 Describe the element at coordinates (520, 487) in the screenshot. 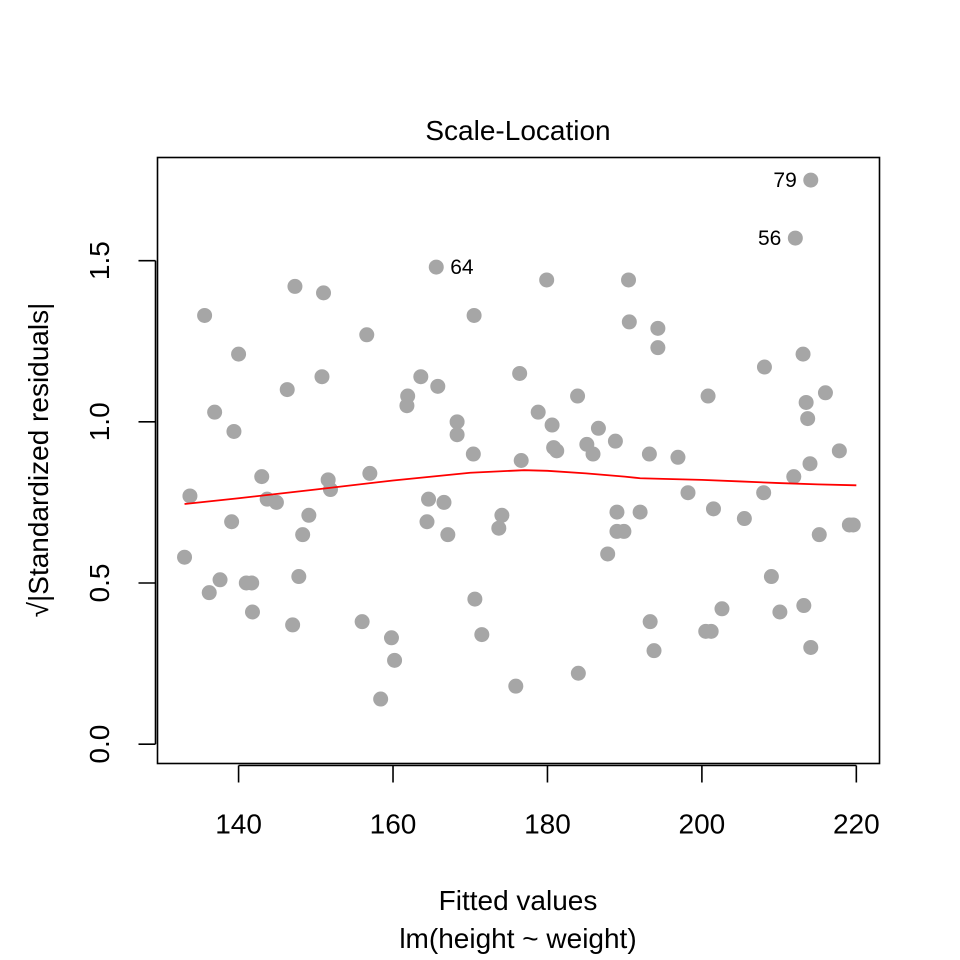

I see `smoother-line` at that location.